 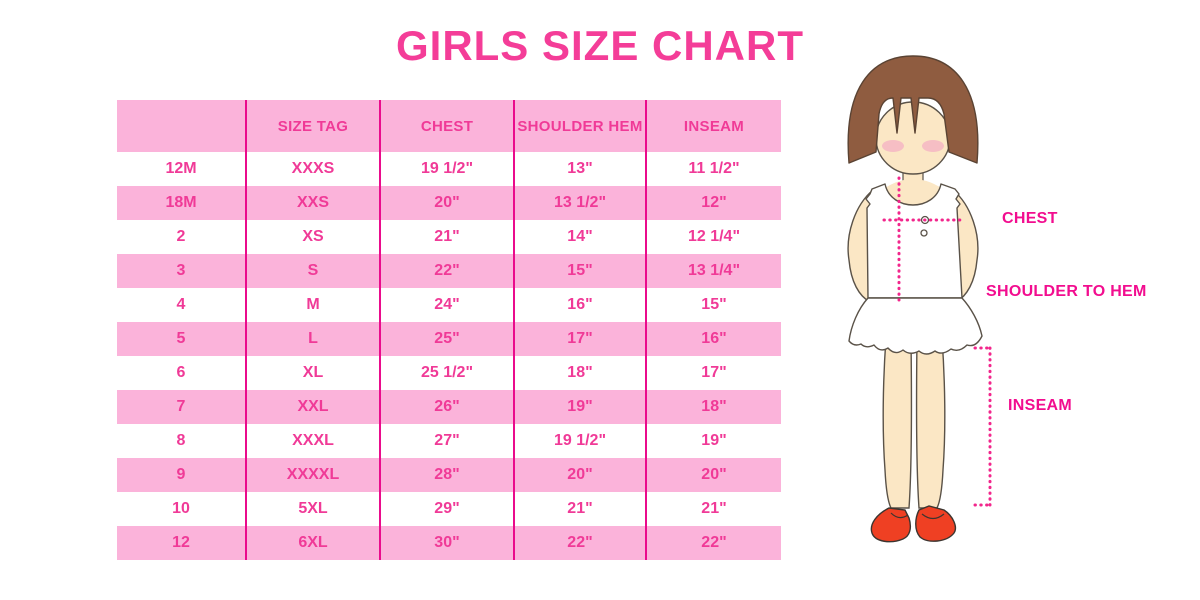 What do you see at coordinates (714, 203) in the screenshot?
I see `row-value-cell: 12"` at bounding box center [714, 203].